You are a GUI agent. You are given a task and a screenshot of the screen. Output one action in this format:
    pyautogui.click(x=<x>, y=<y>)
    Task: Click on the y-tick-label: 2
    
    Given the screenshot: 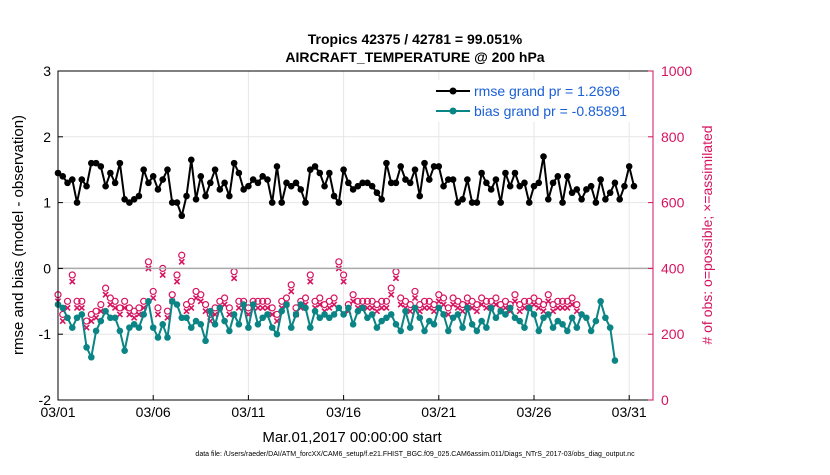 What is the action you would take?
    pyautogui.click(x=47, y=137)
    